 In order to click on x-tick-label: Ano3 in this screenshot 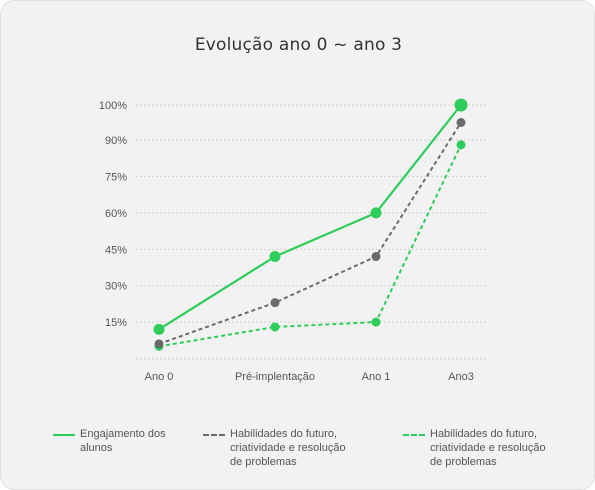, I will do `click(461, 377)`.